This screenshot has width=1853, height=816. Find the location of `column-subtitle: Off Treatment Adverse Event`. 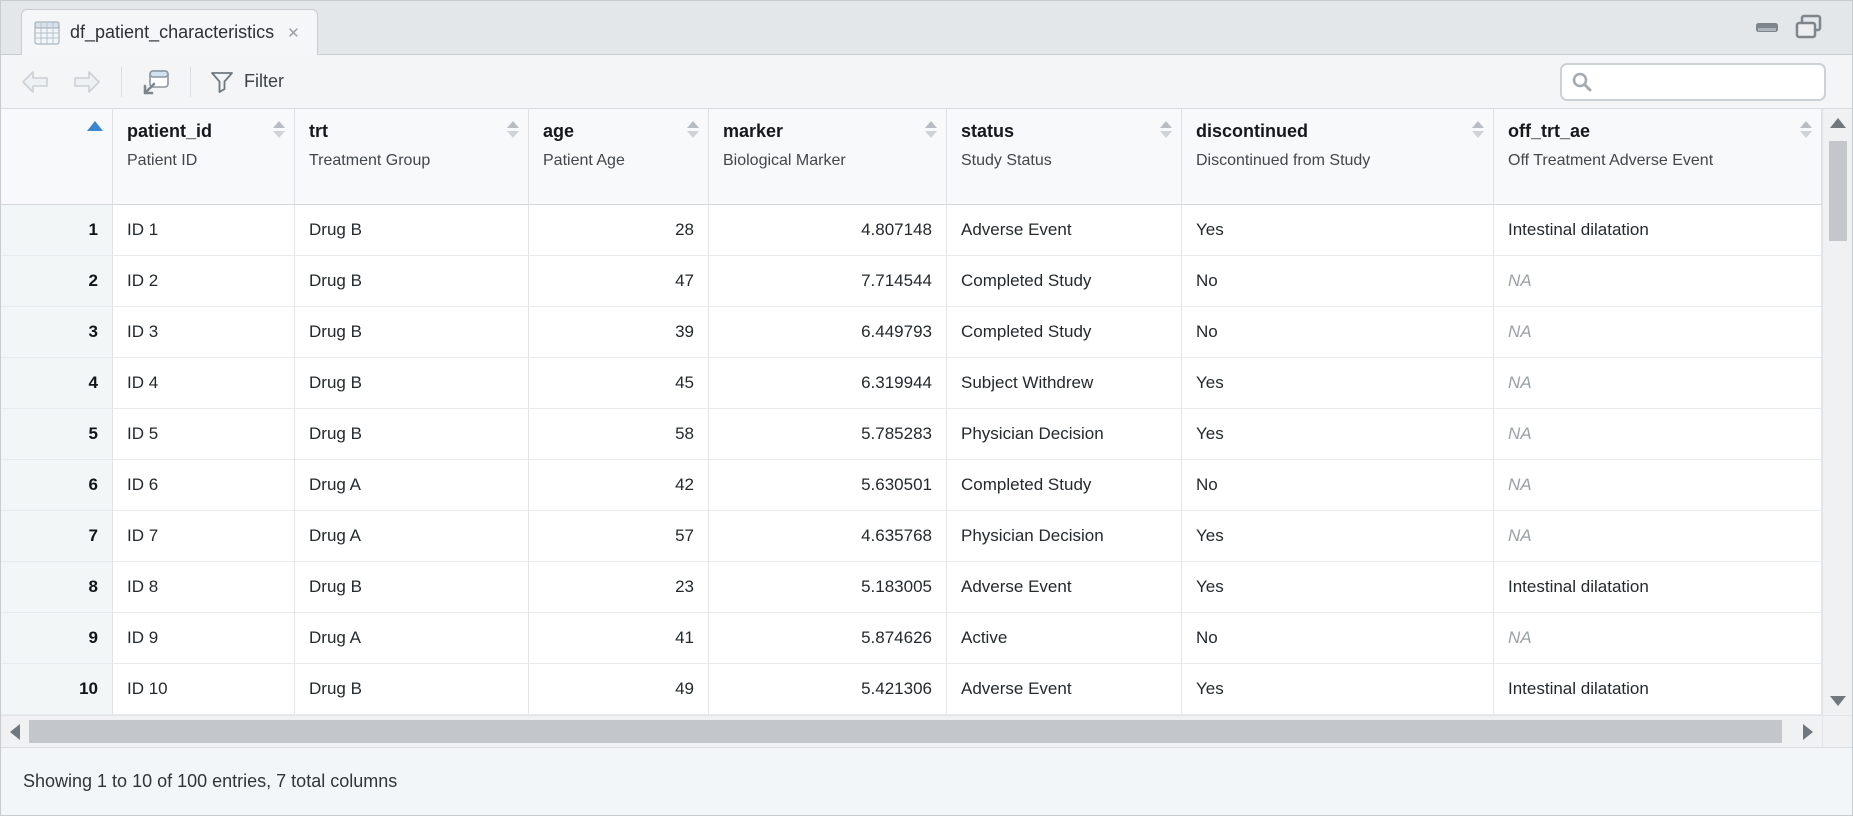

column-subtitle: Off Treatment Adverse Event is located at coordinates (1611, 160).